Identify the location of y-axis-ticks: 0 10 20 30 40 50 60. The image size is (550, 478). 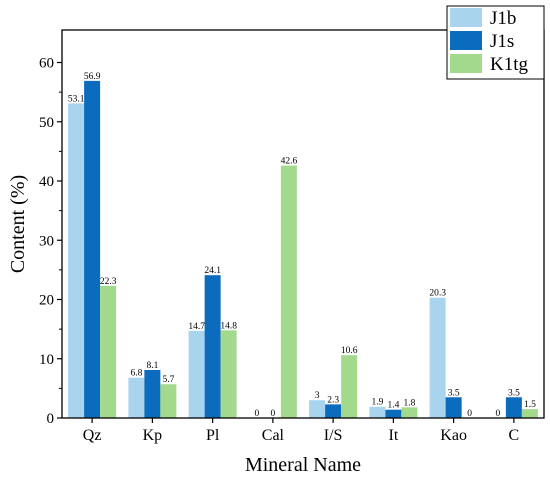
(50, 241).